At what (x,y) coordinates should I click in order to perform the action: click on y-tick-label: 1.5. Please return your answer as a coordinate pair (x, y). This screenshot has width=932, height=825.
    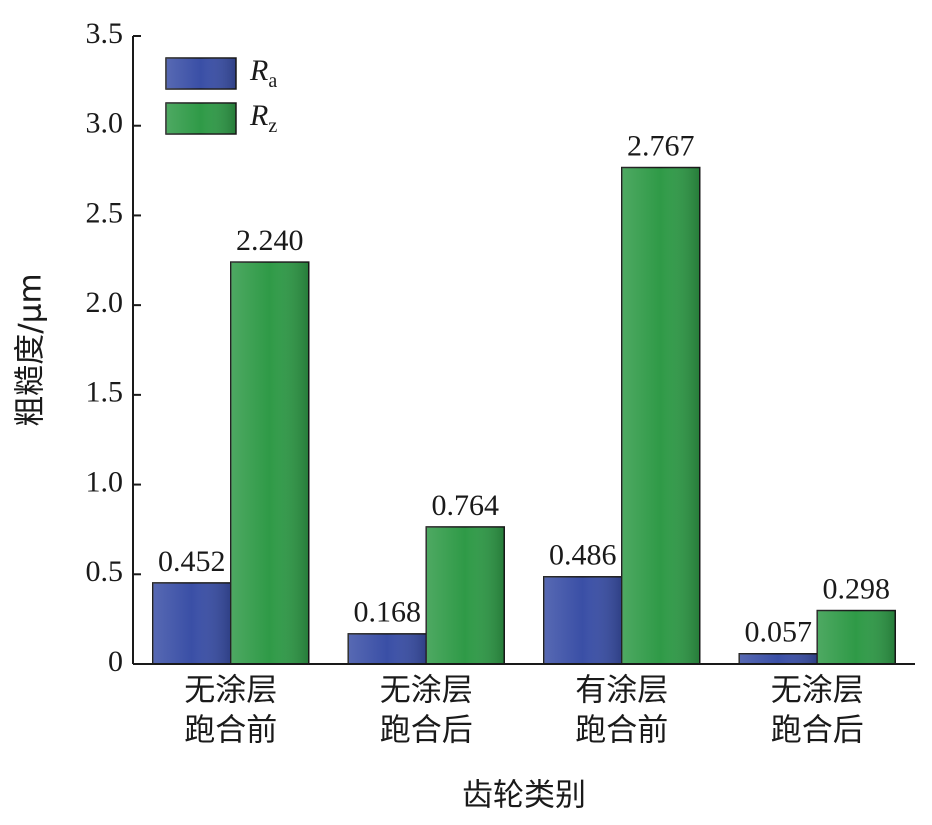
    Looking at the image, I should click on (105, 392).